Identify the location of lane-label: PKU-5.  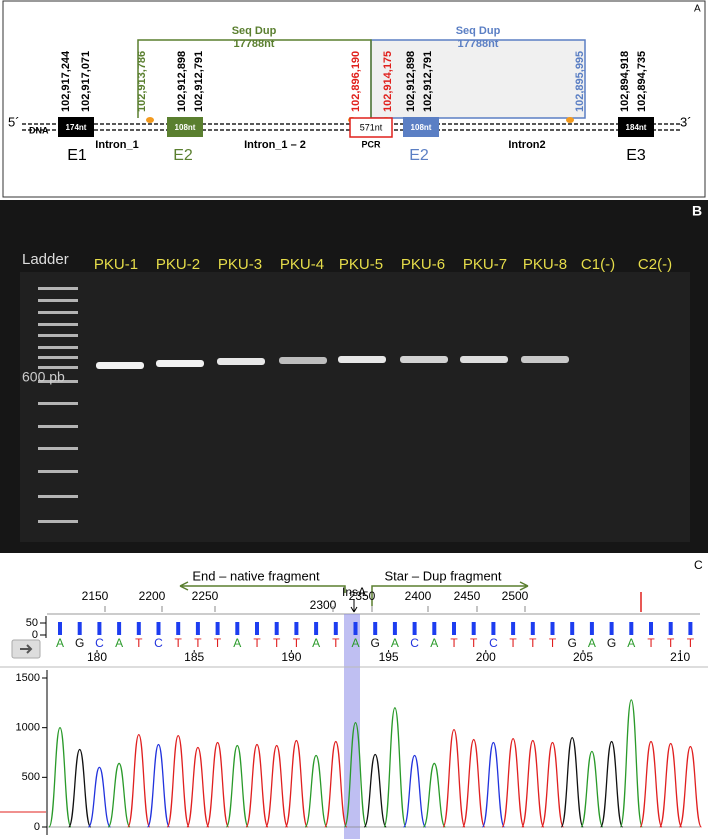
(361, 264).